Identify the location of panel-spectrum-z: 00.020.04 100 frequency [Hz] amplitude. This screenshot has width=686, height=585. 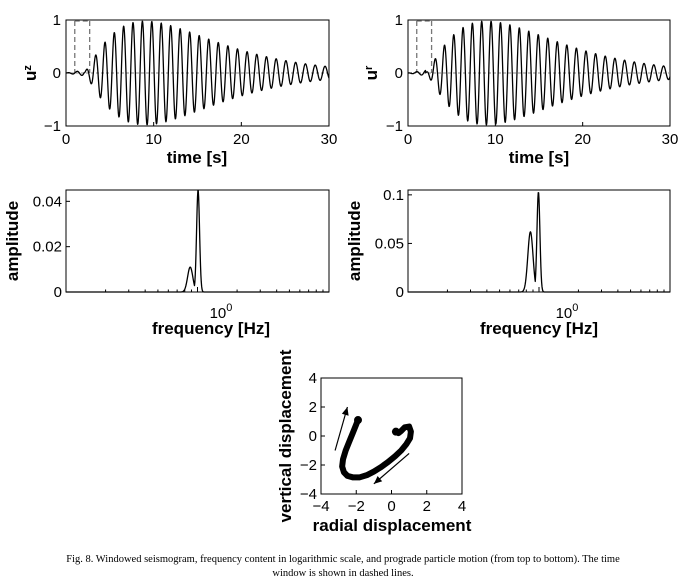
(166, 263).